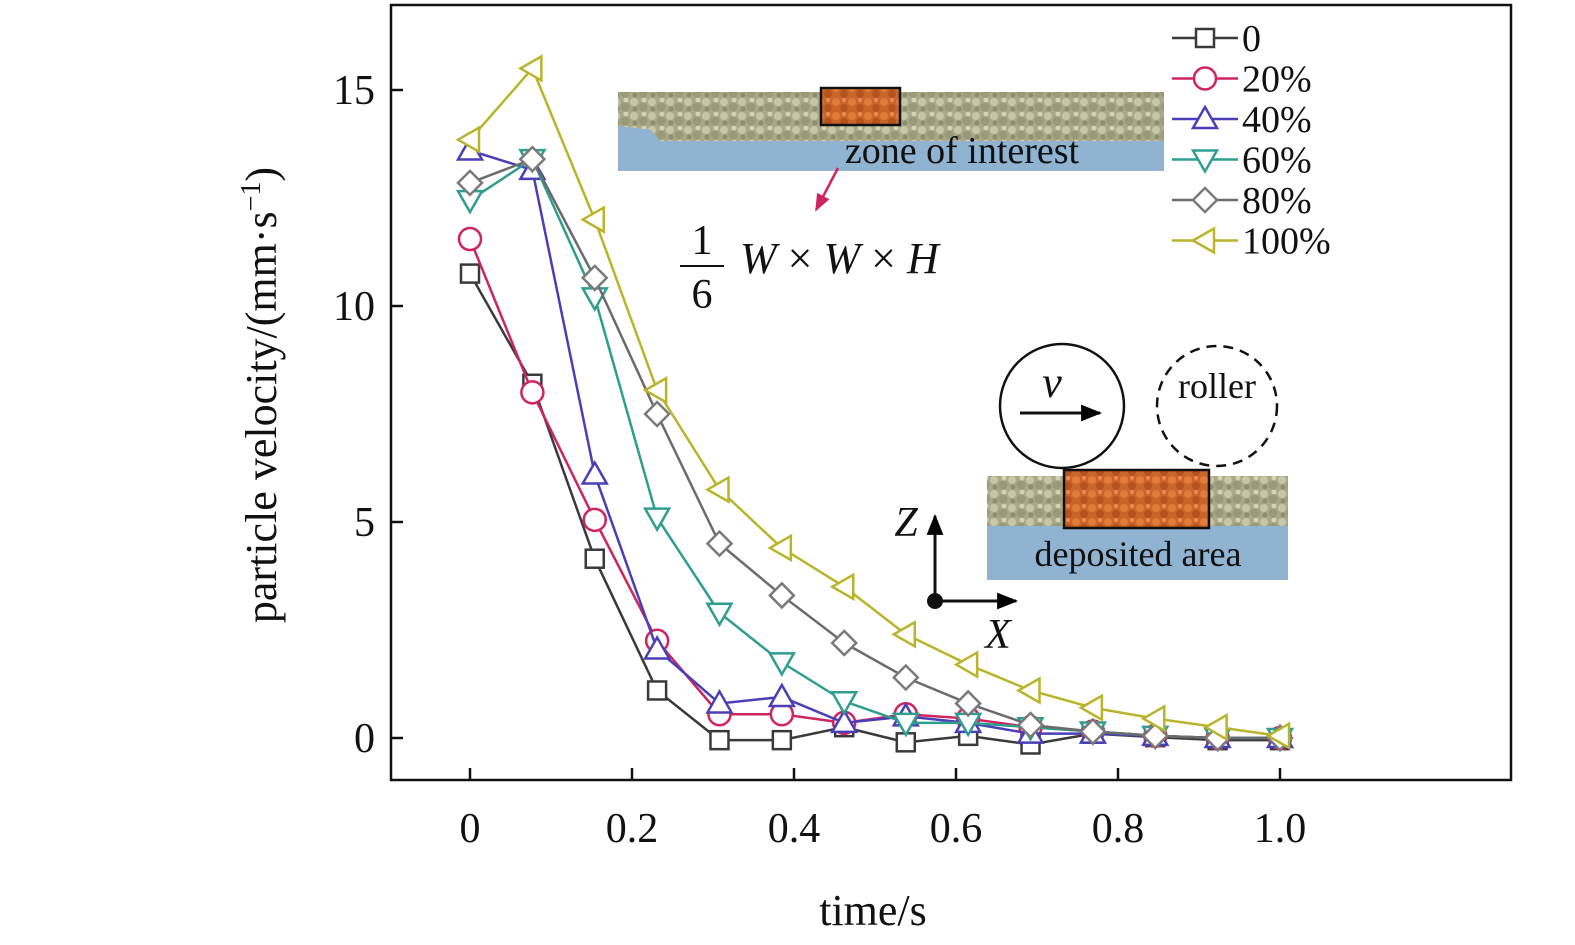  I want to click on legend: 020%40%60%80%100%, so click(1251, 140).